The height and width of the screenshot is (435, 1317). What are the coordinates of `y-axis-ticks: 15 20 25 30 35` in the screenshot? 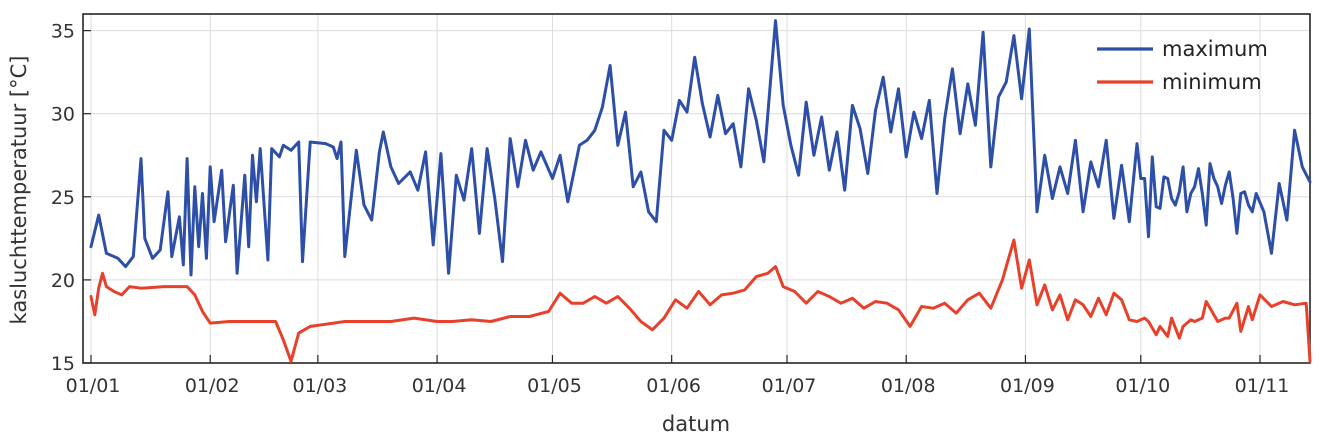 It's located at (71, 198).